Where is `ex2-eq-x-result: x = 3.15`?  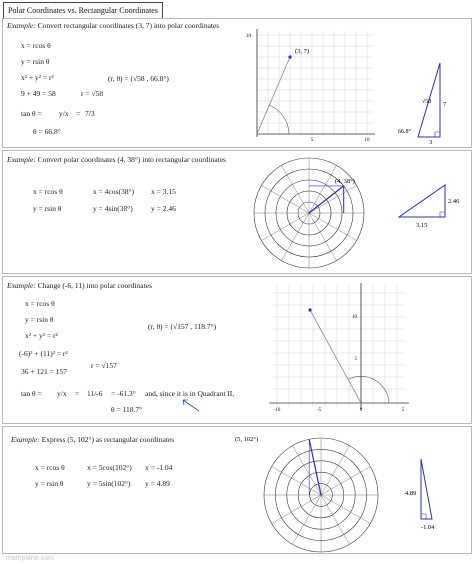 ex2-eq-x-result: x = 3.15 is located at coordinates (163, 191).